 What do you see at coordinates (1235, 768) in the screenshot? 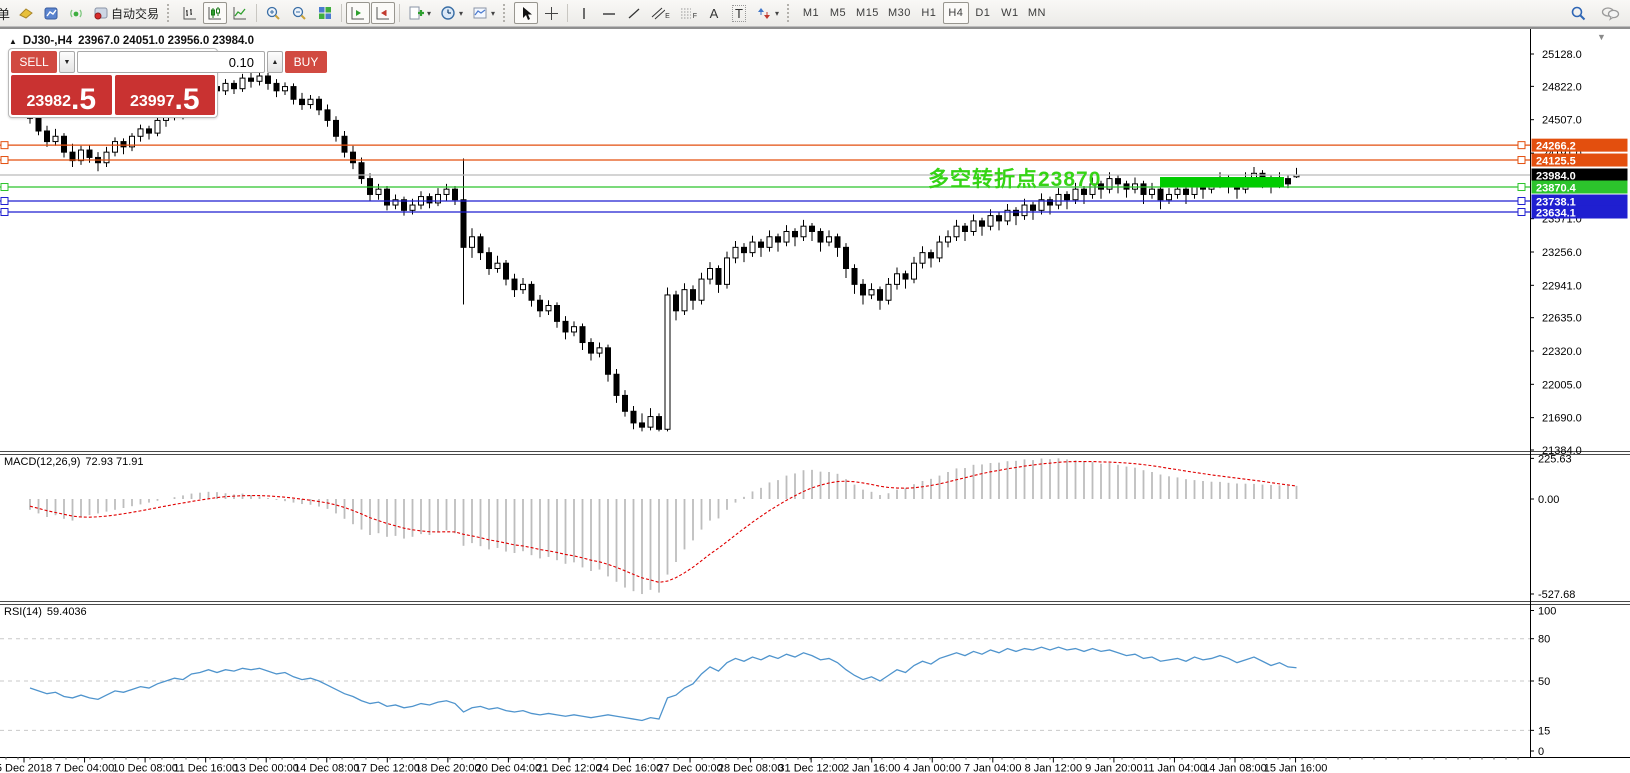
I see `time-tick-label: 14 Jan 08:00` at bounding box center [1235, 768].